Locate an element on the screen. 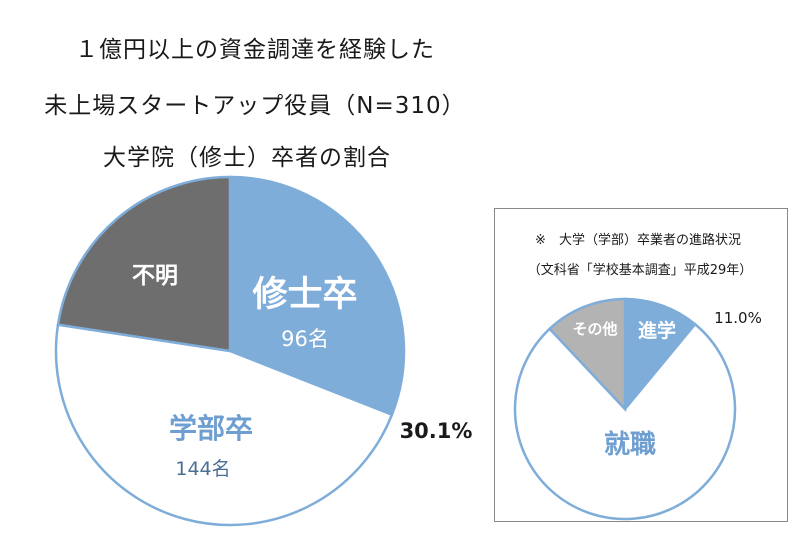 This screenshot has height=543, width=800. slice-label-master: 修士卒 is located at coordinates (304, 295).